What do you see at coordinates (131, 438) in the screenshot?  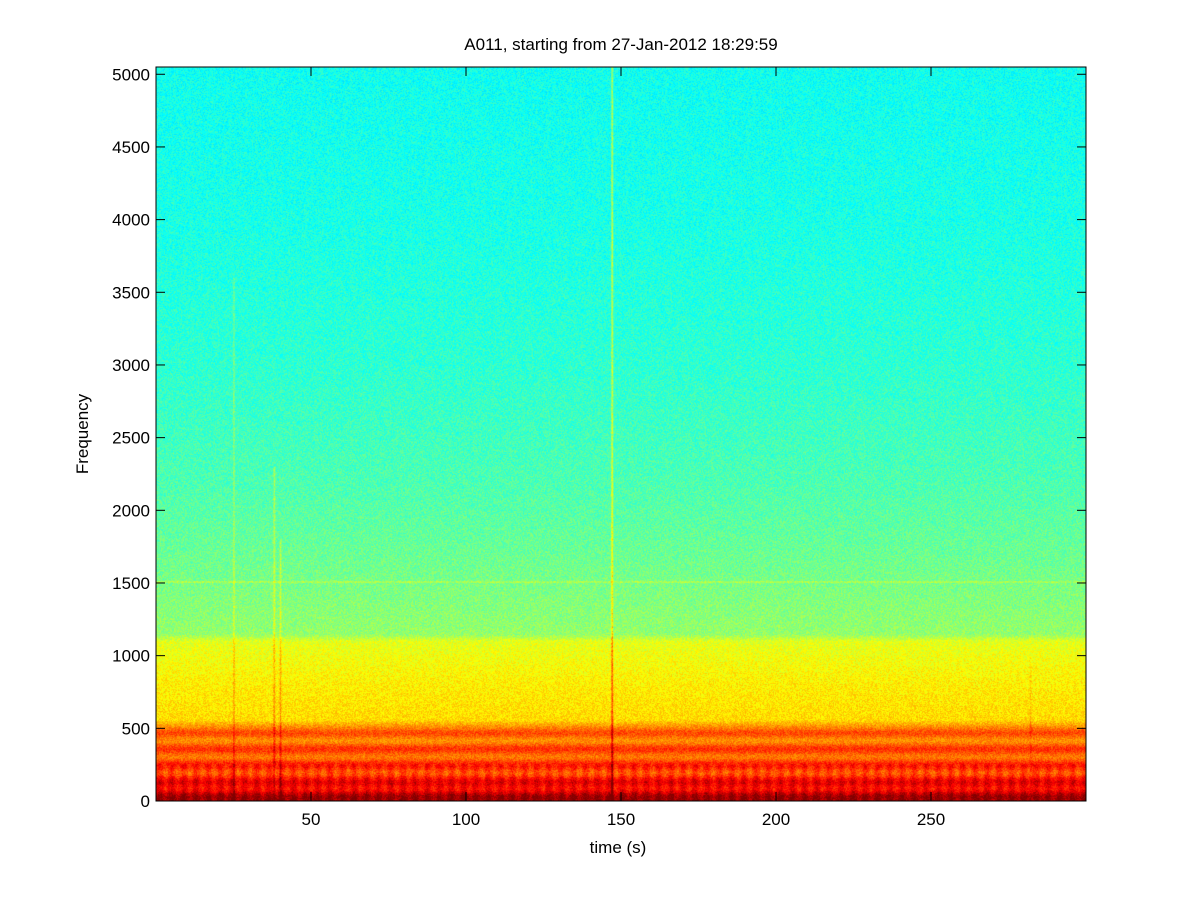 I see `y-tick-label: 2500` at bounding box center [131, 438].